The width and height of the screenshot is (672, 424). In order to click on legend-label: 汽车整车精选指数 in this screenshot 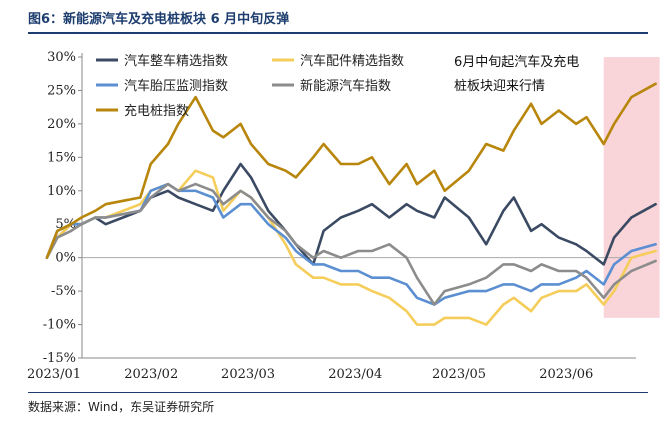, I will do `click(176, 61)`.